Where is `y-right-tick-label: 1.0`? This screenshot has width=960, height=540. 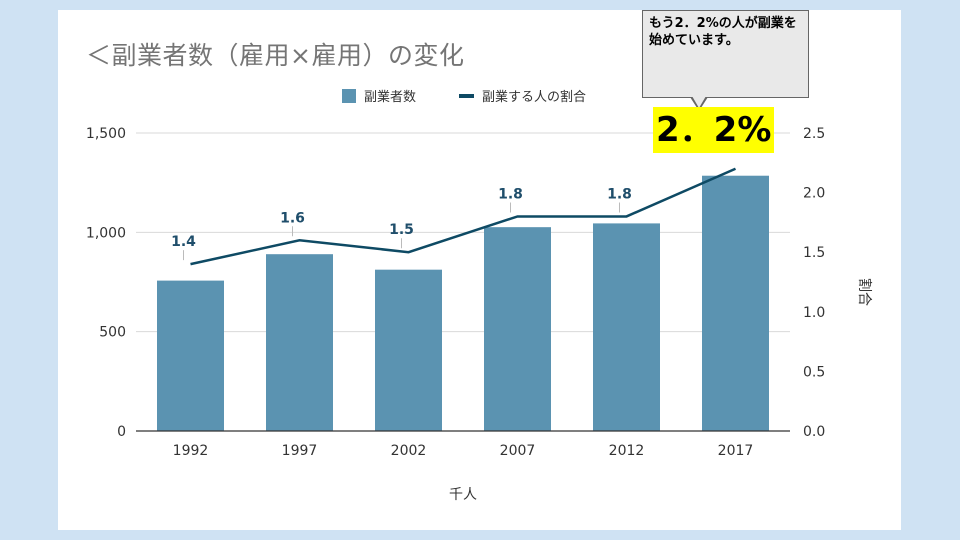
y-right-tick-label: 1.0 is located at coordinates (814, 313).